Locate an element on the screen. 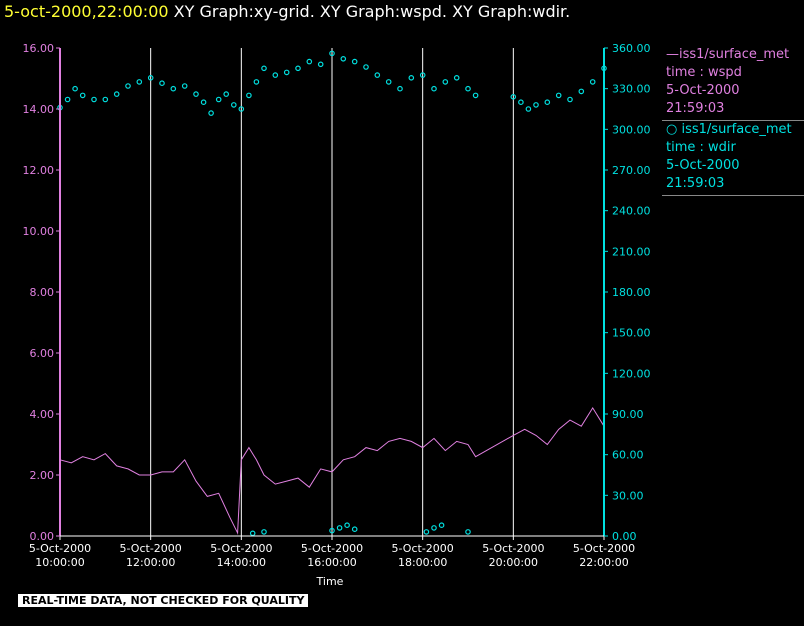  y-left-tick-label: 0.00 is located at coordinates (42, 536).